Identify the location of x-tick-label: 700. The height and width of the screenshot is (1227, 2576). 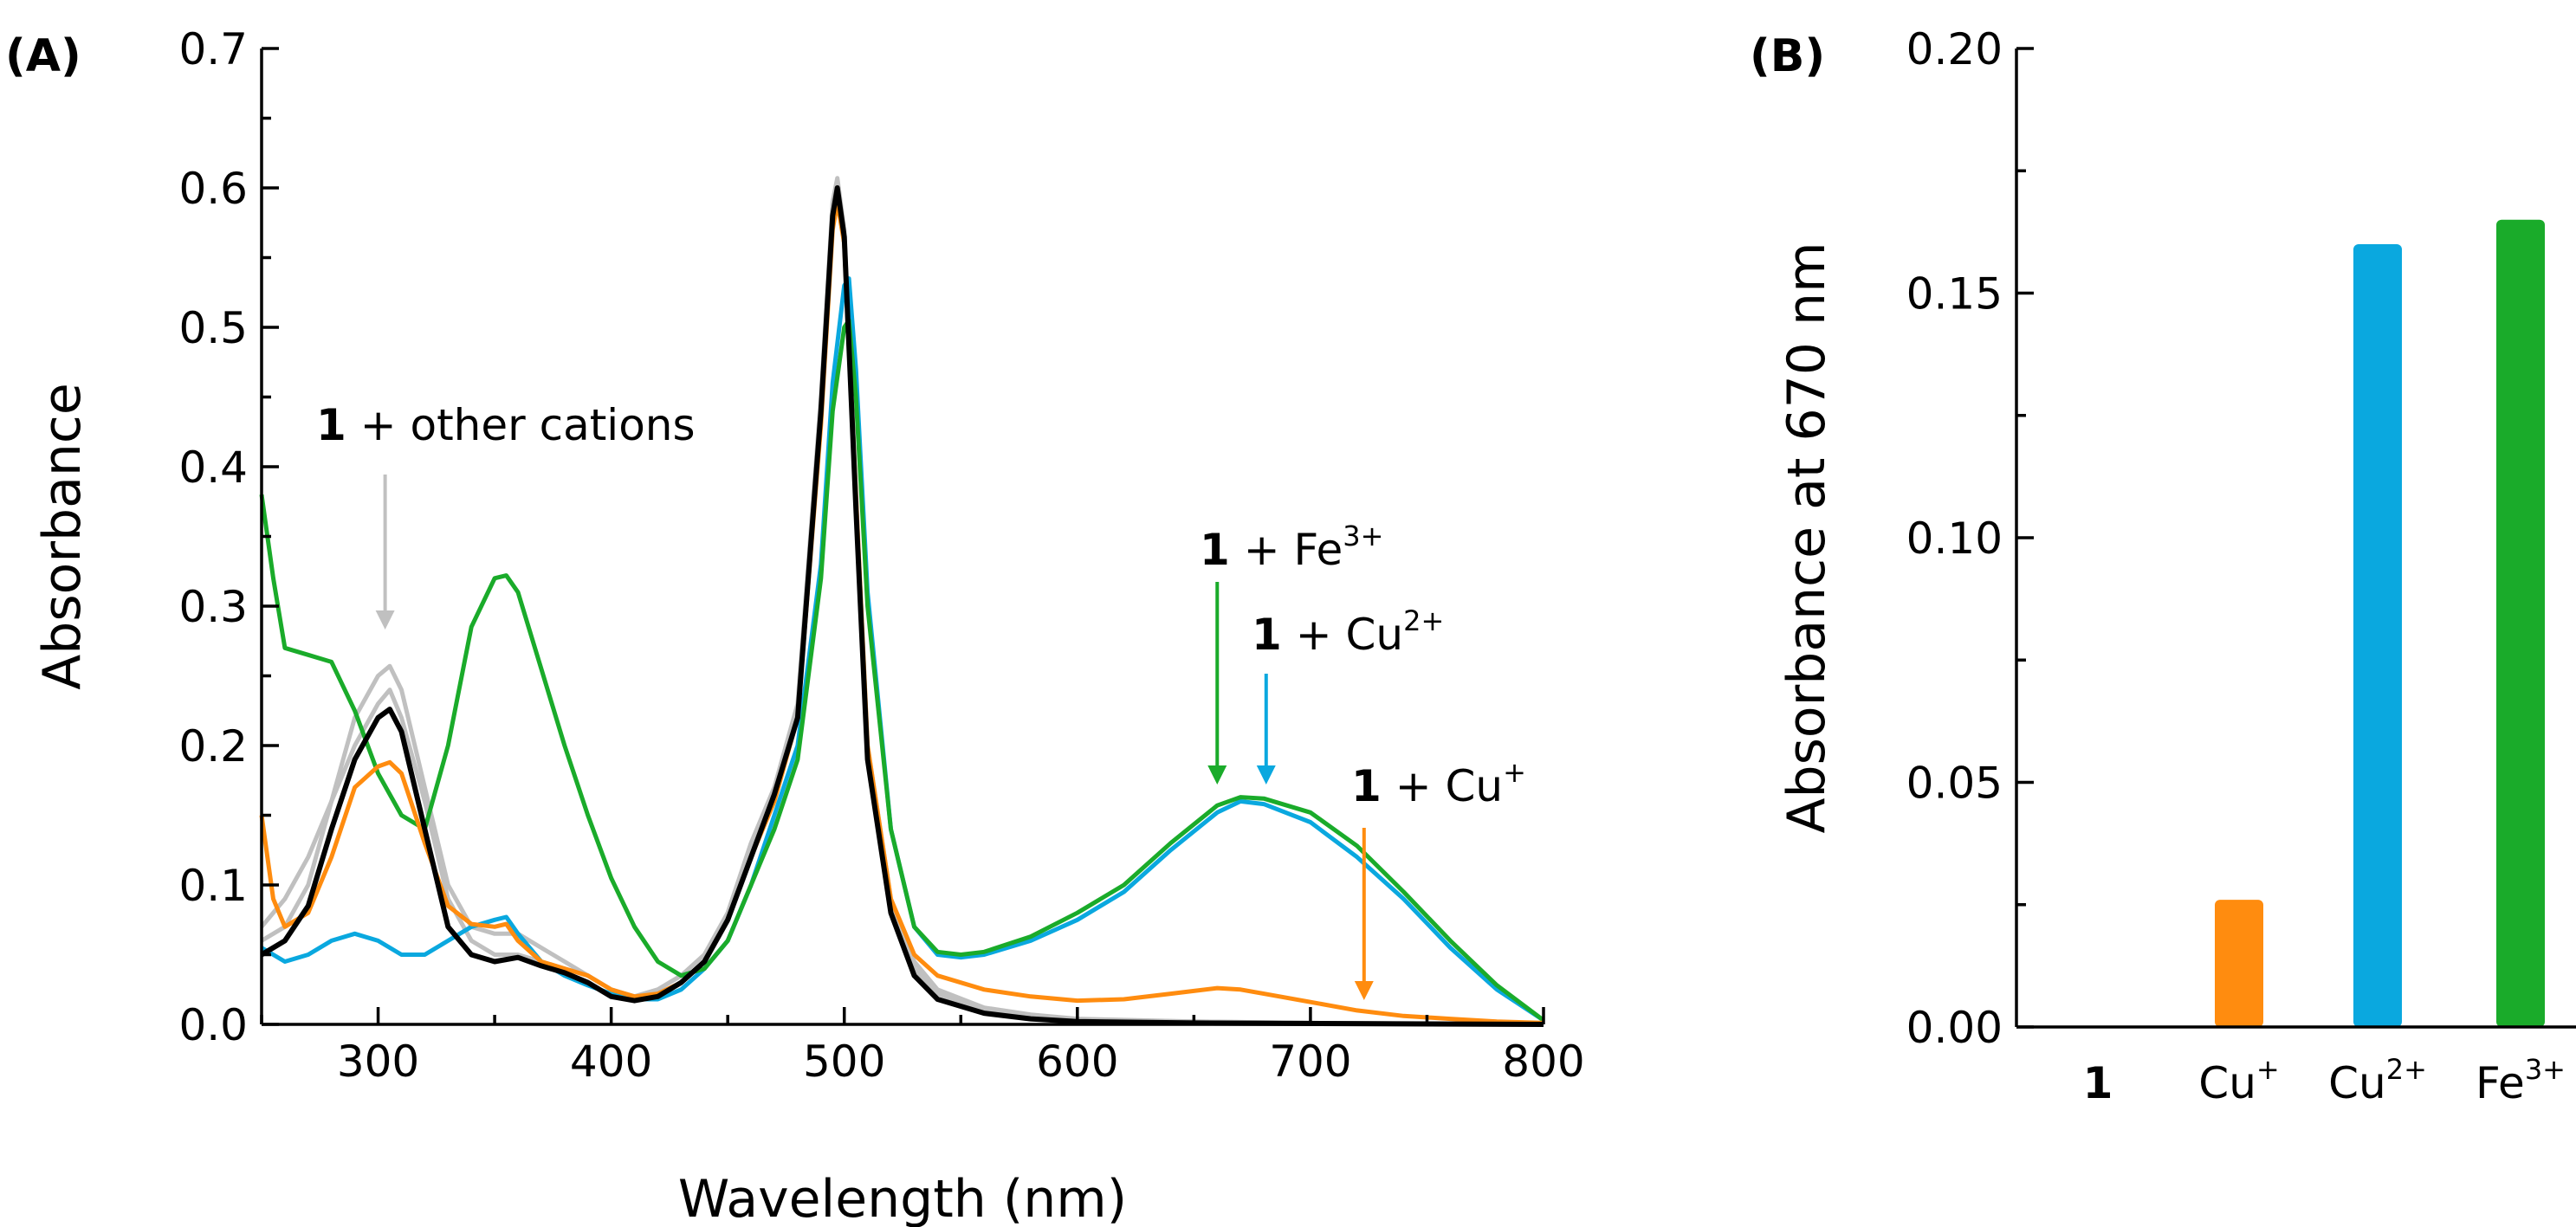
(1310, 1061).